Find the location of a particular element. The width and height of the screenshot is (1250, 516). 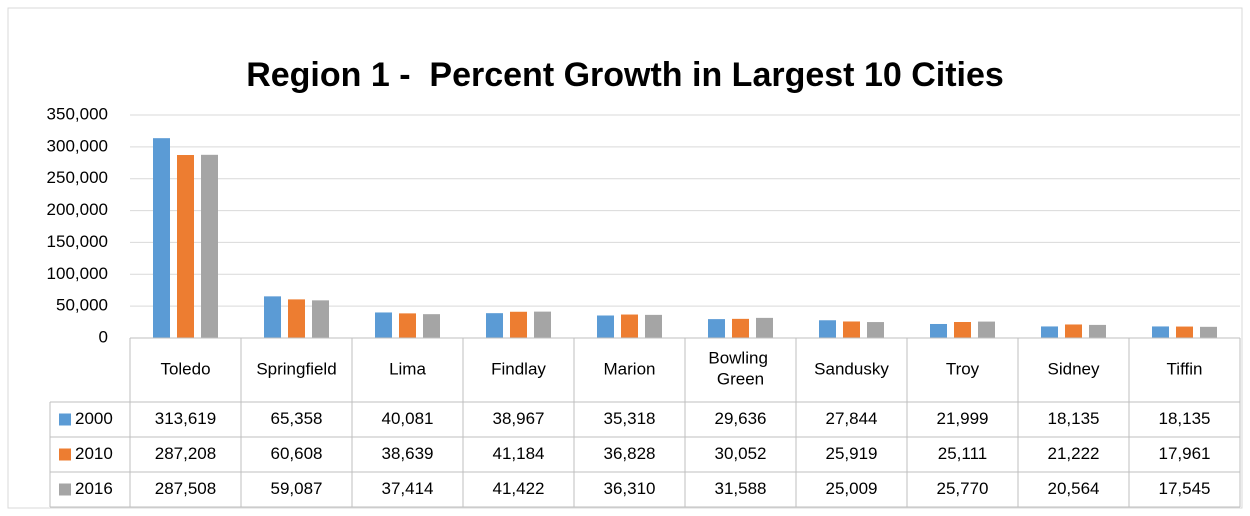

legend-label: 2016 is located at coordinates (94, 488).